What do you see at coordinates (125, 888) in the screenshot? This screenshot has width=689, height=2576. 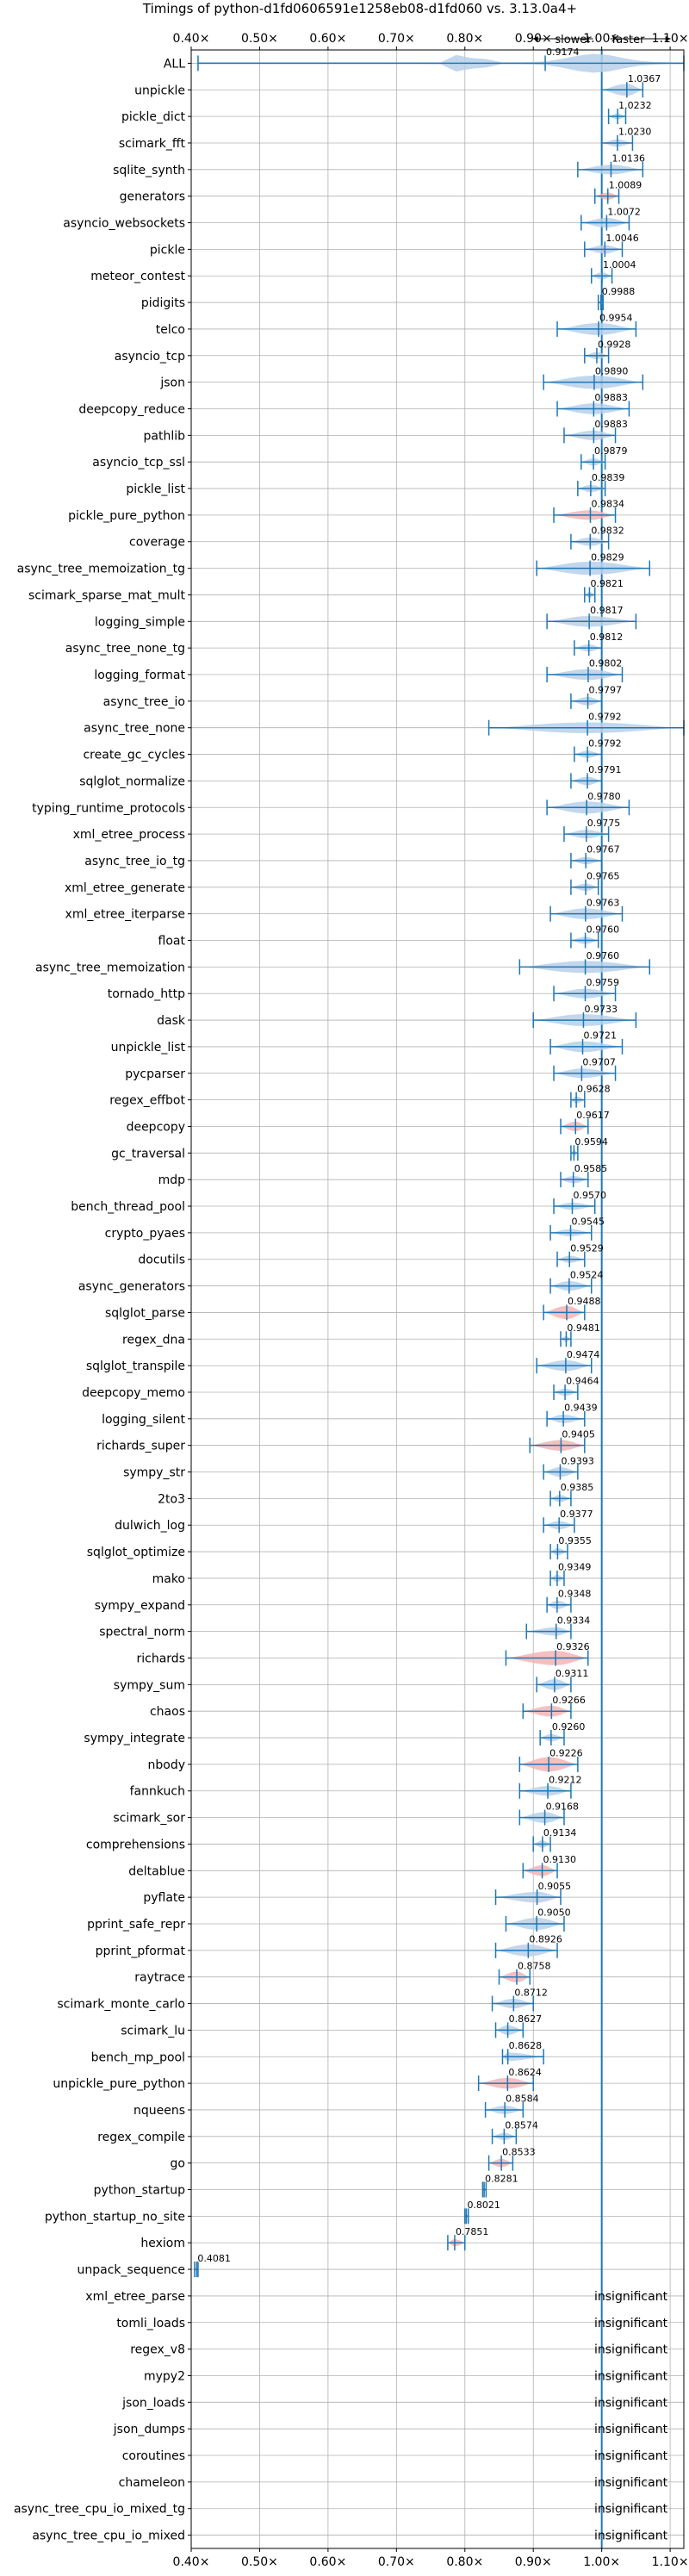 I see `benchmark-label: xml_etree_generate` at bounding box center [125, 888].